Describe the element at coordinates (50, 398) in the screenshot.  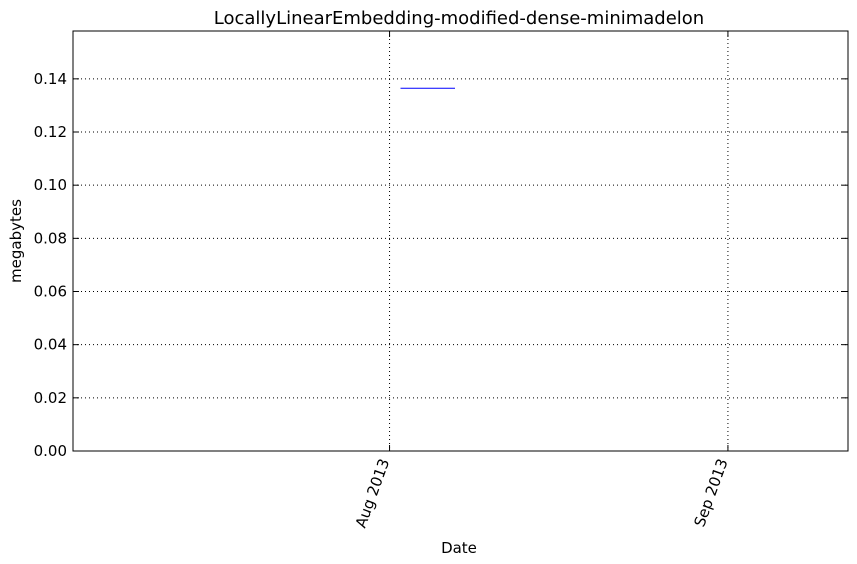
I see `y-tick-label: 0.02` at that location.